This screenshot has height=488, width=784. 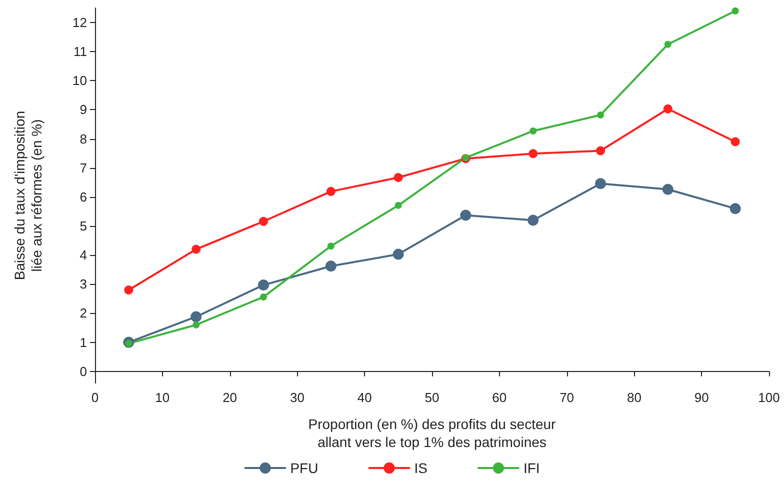 I want to click on legend-label: PFU, so click(x=304, y=468).